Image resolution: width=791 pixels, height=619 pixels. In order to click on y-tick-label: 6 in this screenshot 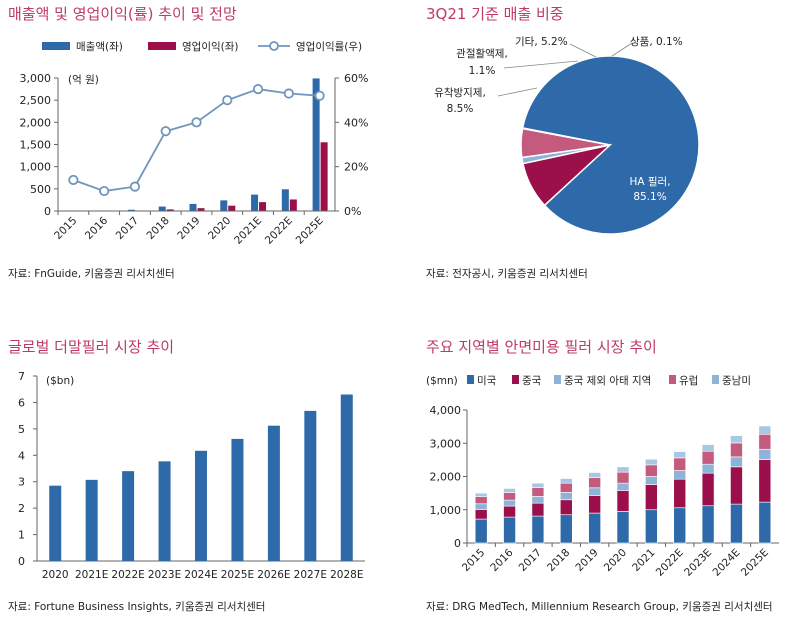, I will do `click(21, 402)`.